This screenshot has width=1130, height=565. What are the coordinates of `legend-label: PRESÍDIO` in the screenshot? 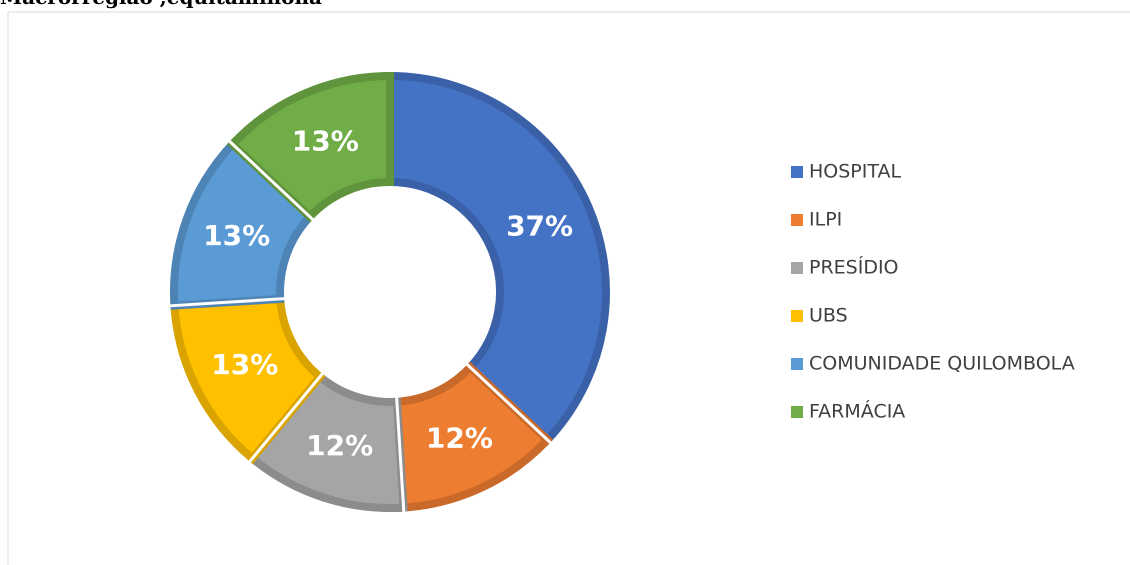 It's located at (854, 267).